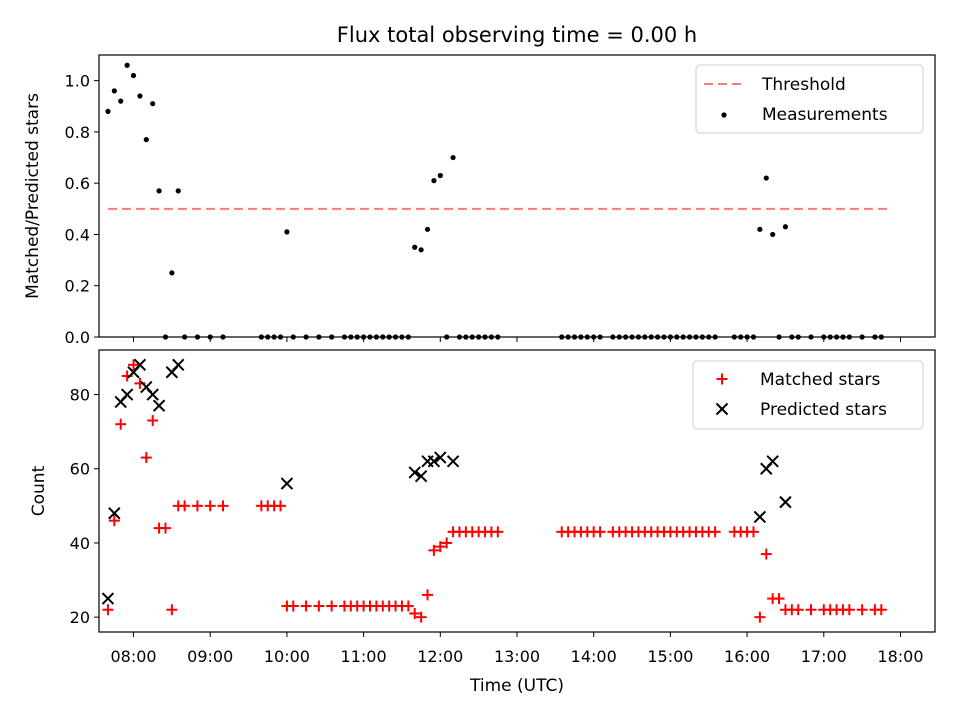 This screenshot has width=960, height=720. What do you see at coordinates (803, 85) in the screenshot?
I see `legend-threshold-label: Threshold` at bounding box center [803, 85].